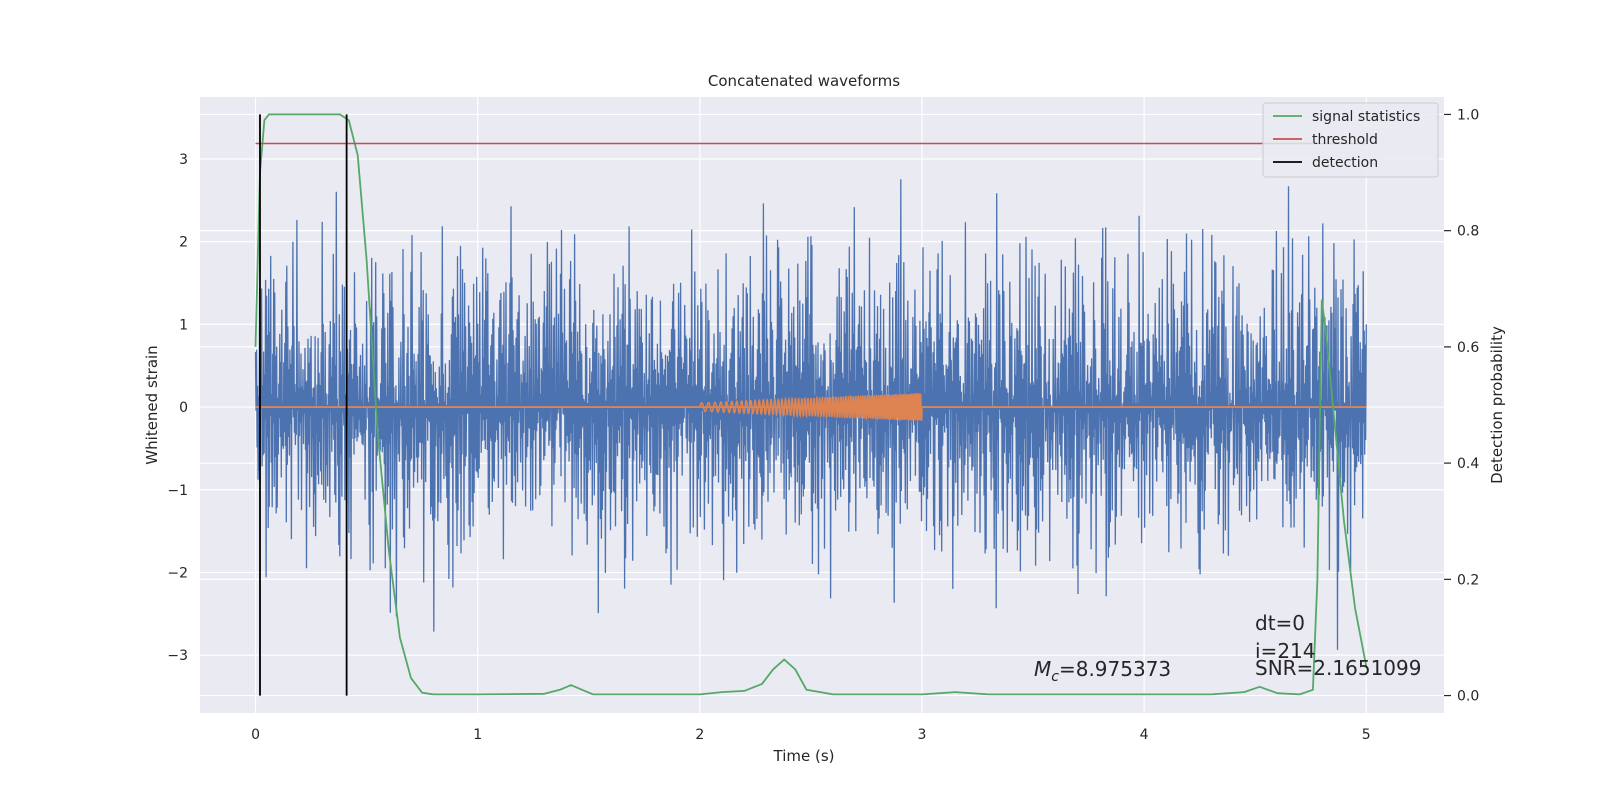 This screenshot has width=1600, height=800. What do you see at coordinates (183, 325) in the screenshot?
I see `y-tick-label: 1` at bounding box center [183, 325].